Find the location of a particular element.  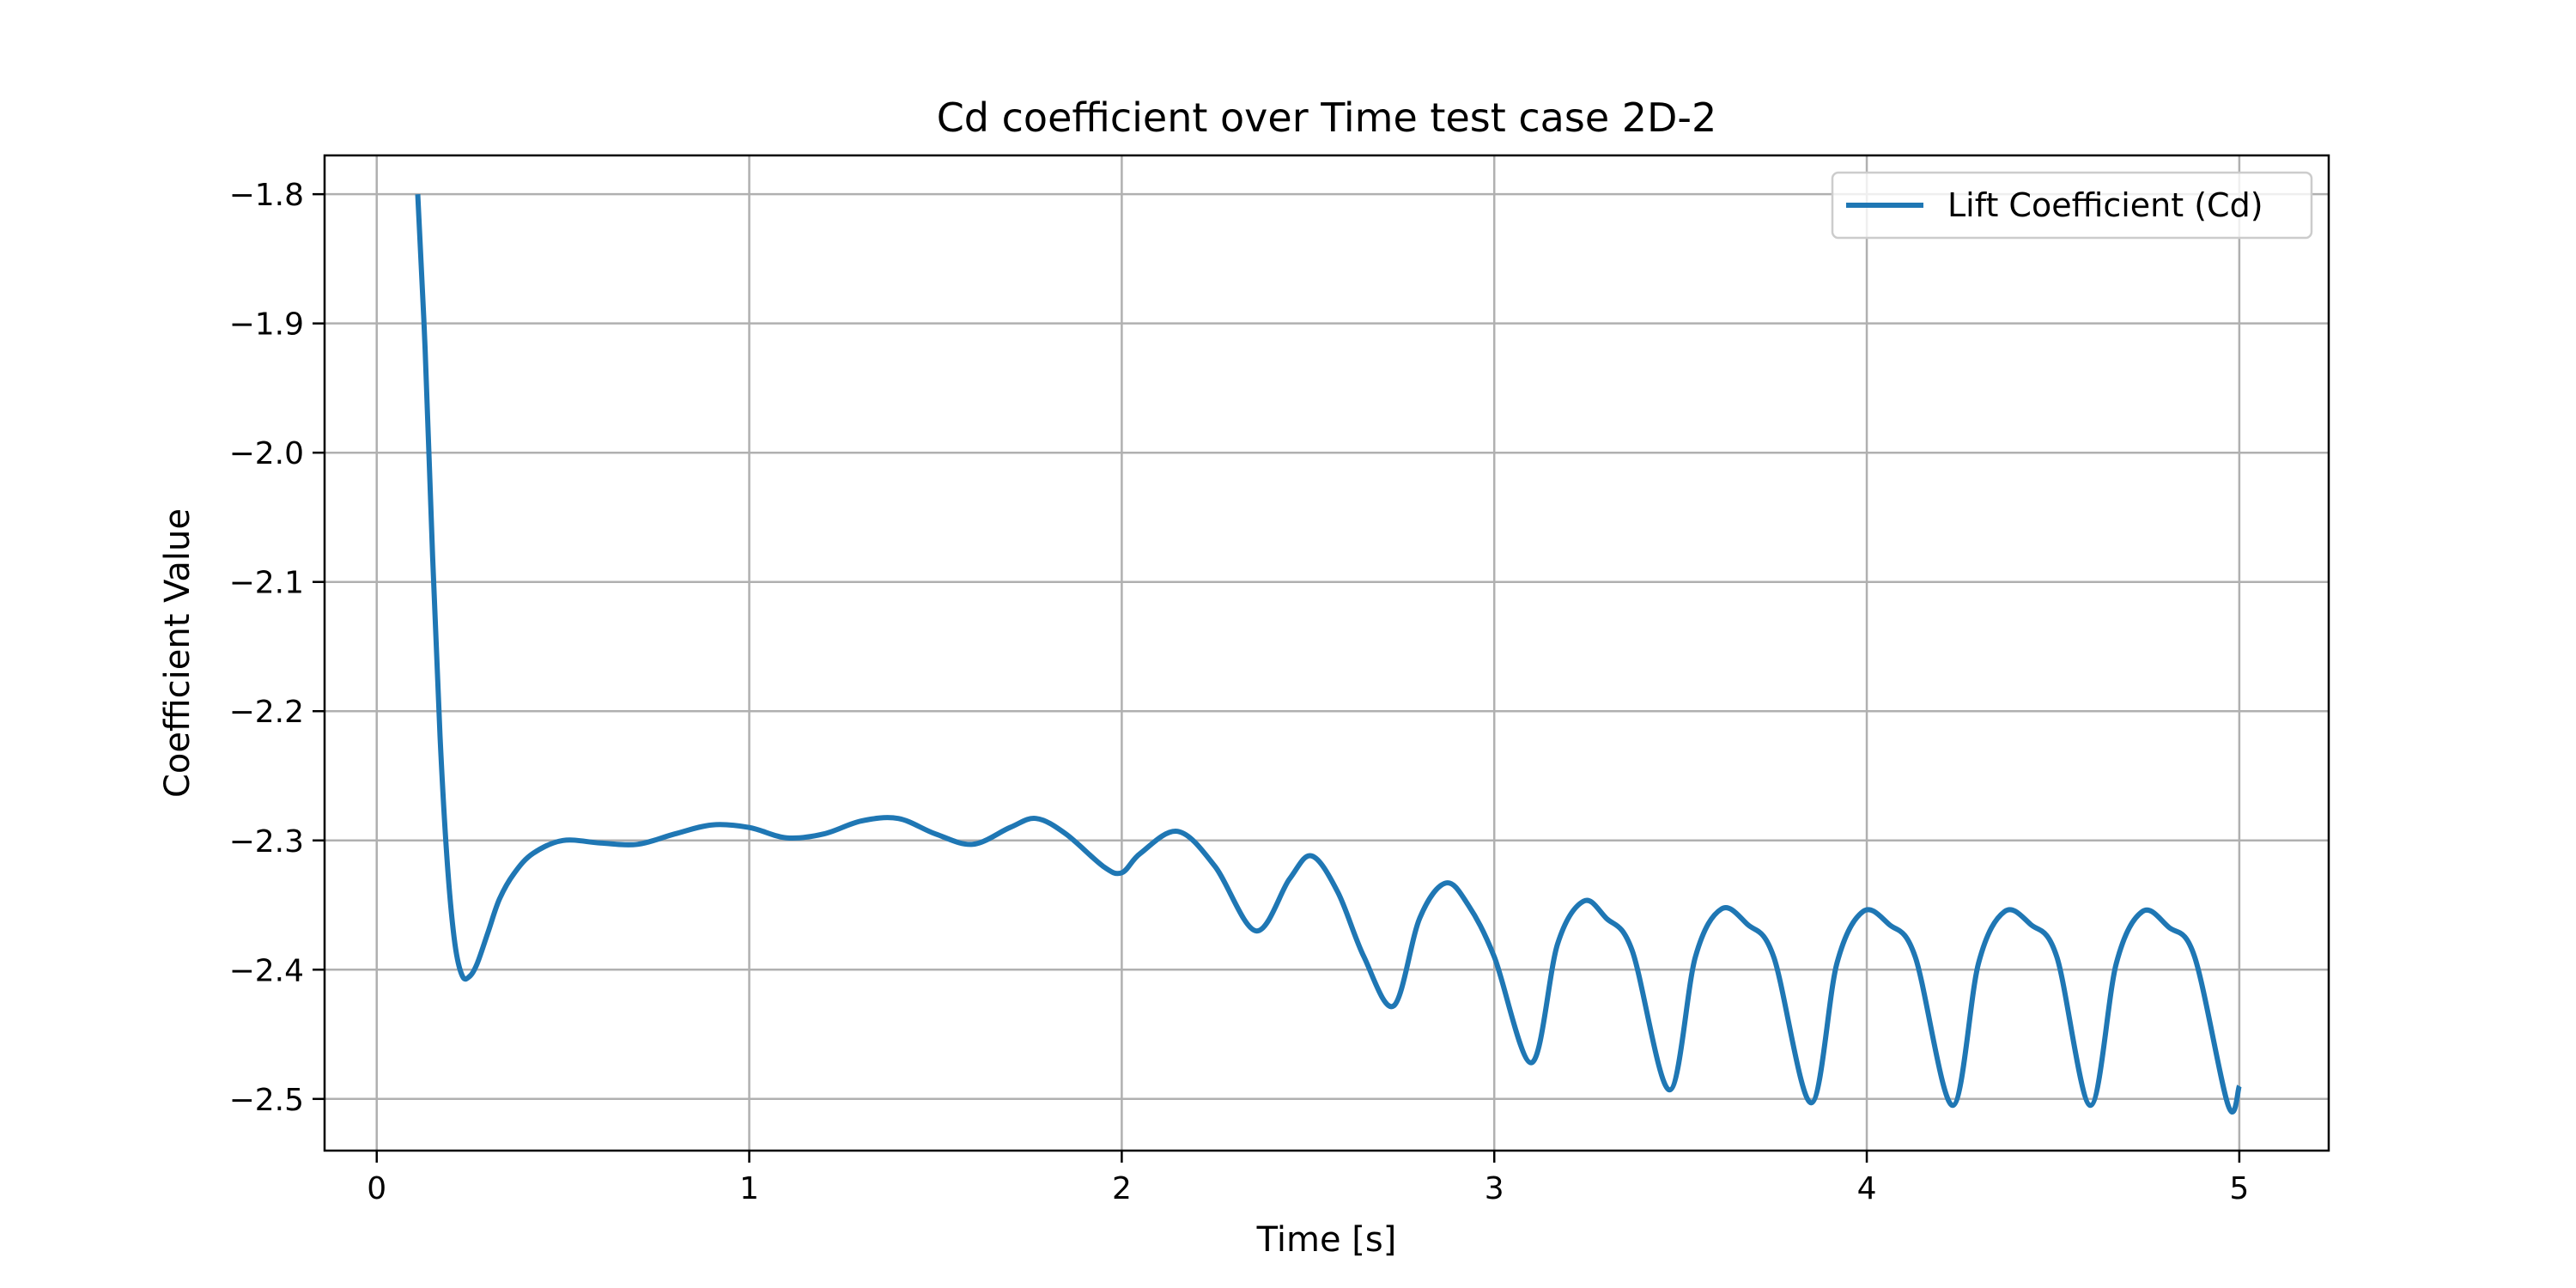

y-tick-label: −2.3 is located at coordinates (266, 842).